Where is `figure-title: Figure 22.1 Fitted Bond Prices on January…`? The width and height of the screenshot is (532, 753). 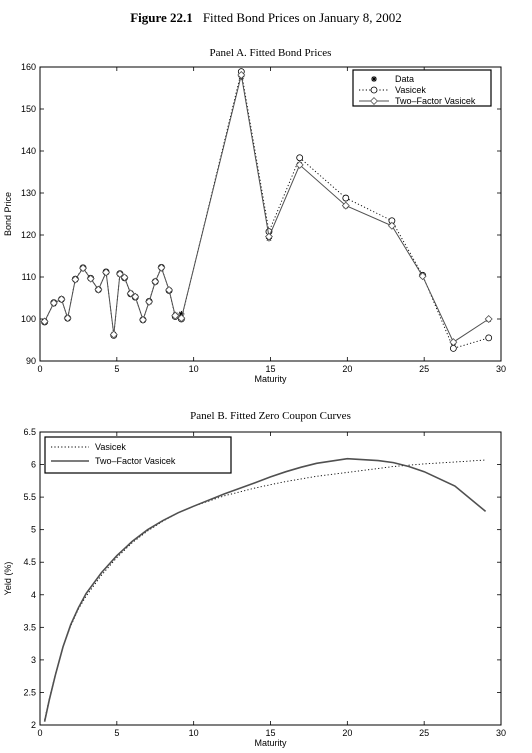 figure-title: Figure 22.1 Fitted Bond Prices on January… is located at coordinates (266, 18).